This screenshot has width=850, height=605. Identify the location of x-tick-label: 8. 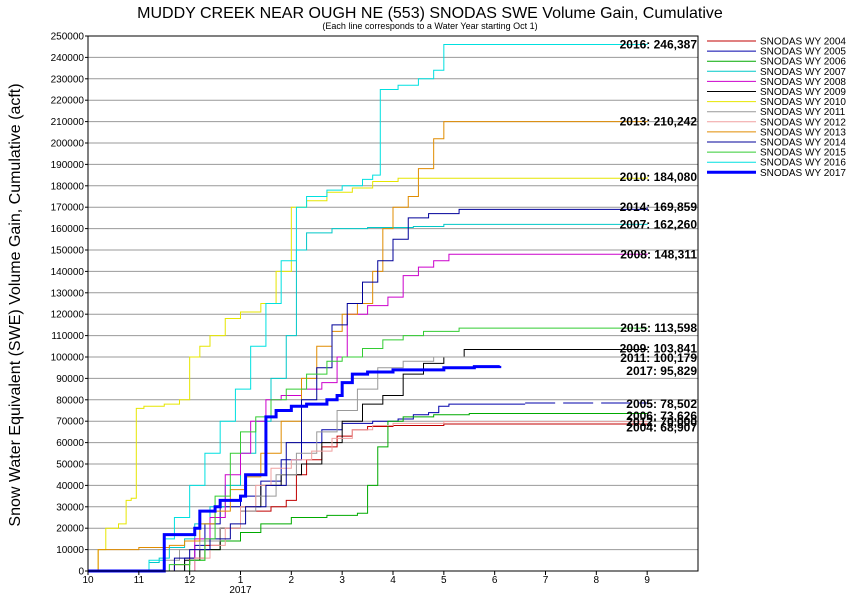
(597, 580).